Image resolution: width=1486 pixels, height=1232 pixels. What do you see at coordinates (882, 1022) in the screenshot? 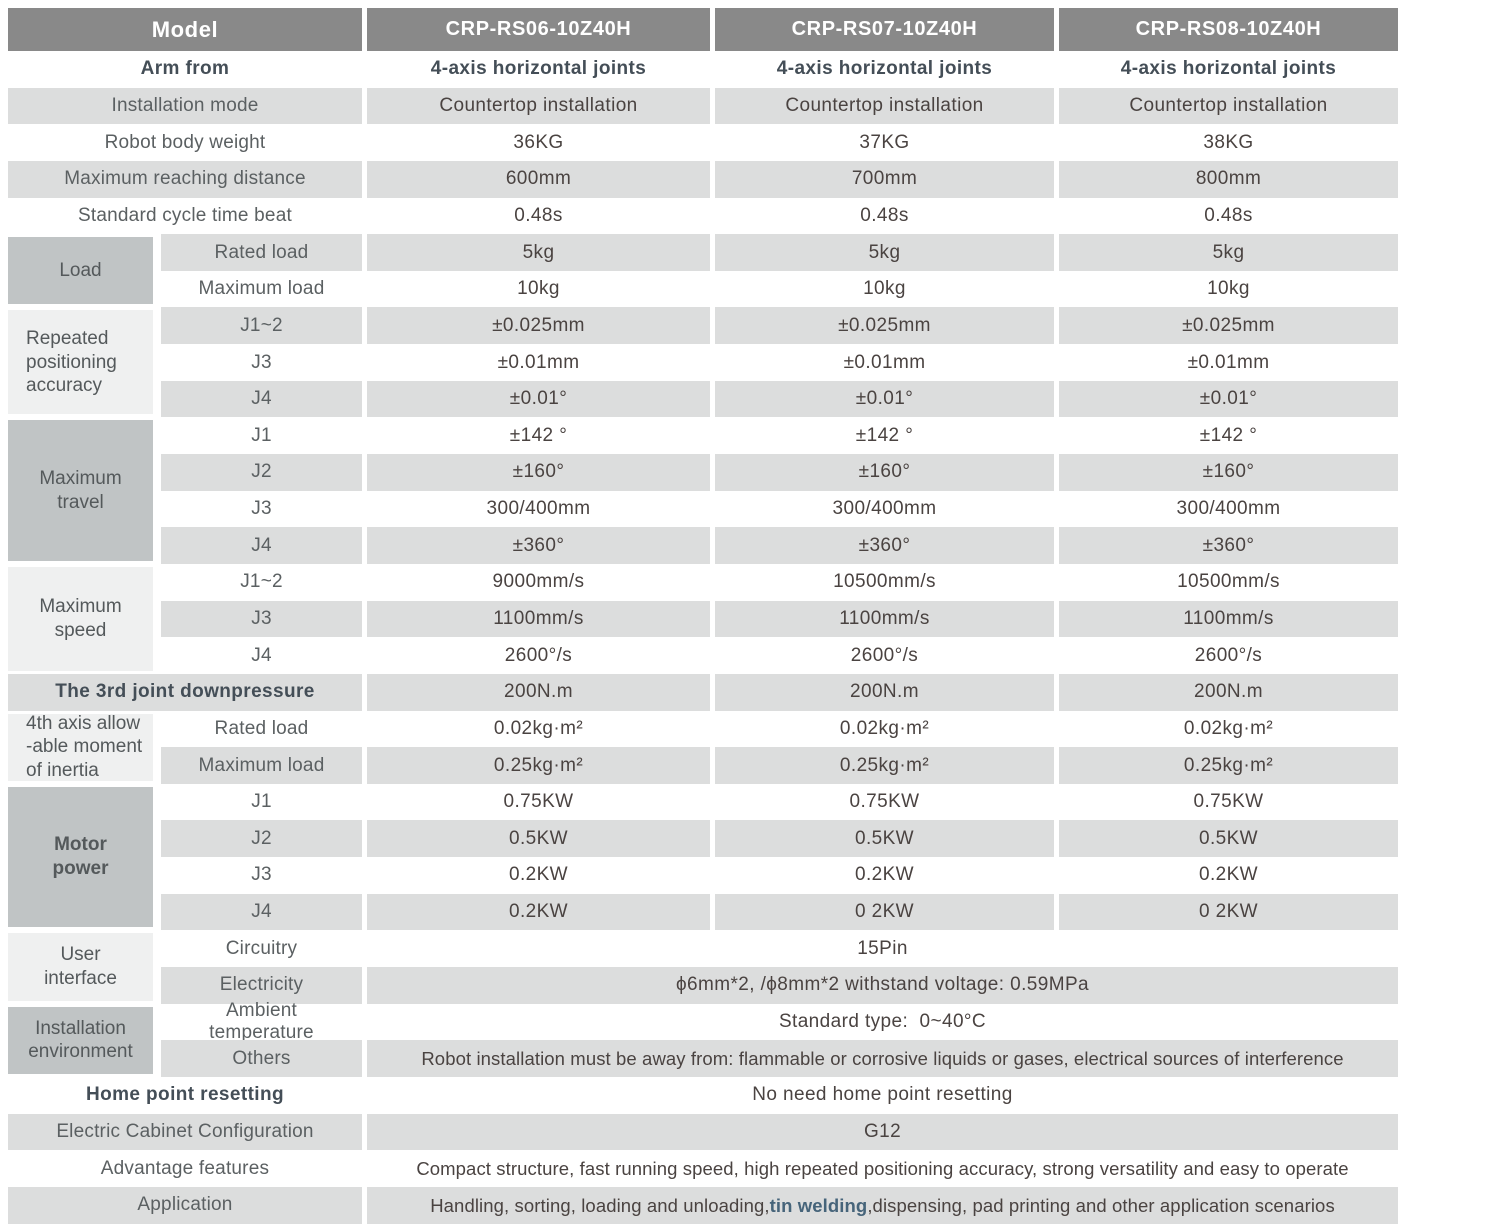
I see `spec-value-span: Standard type: 0~40°C` at bounding box center [882, 1022].